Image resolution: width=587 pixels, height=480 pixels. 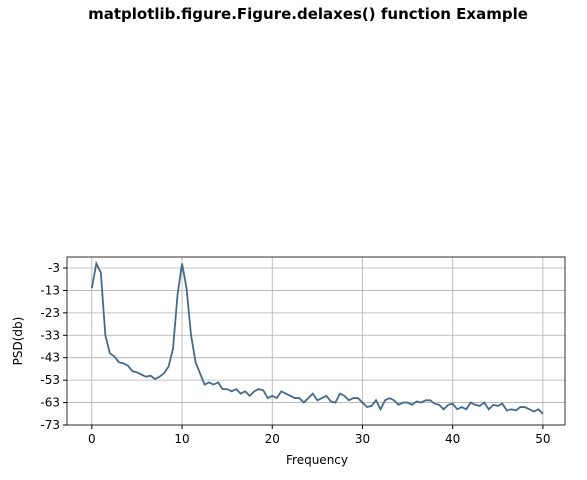 I want to click on x-tick-label: 10, so click(x=181, y=439).